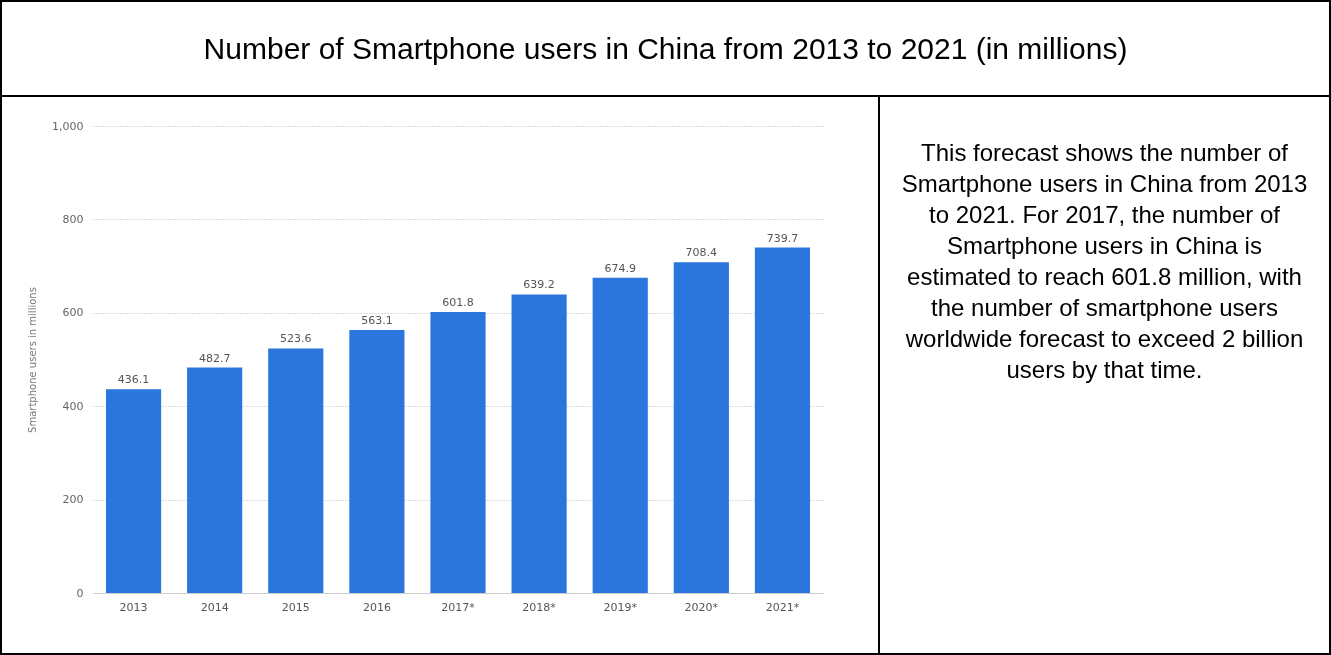 This screenshot has width=1331, height=655. I want to click on data-label: 639.2, so click(539, 285).